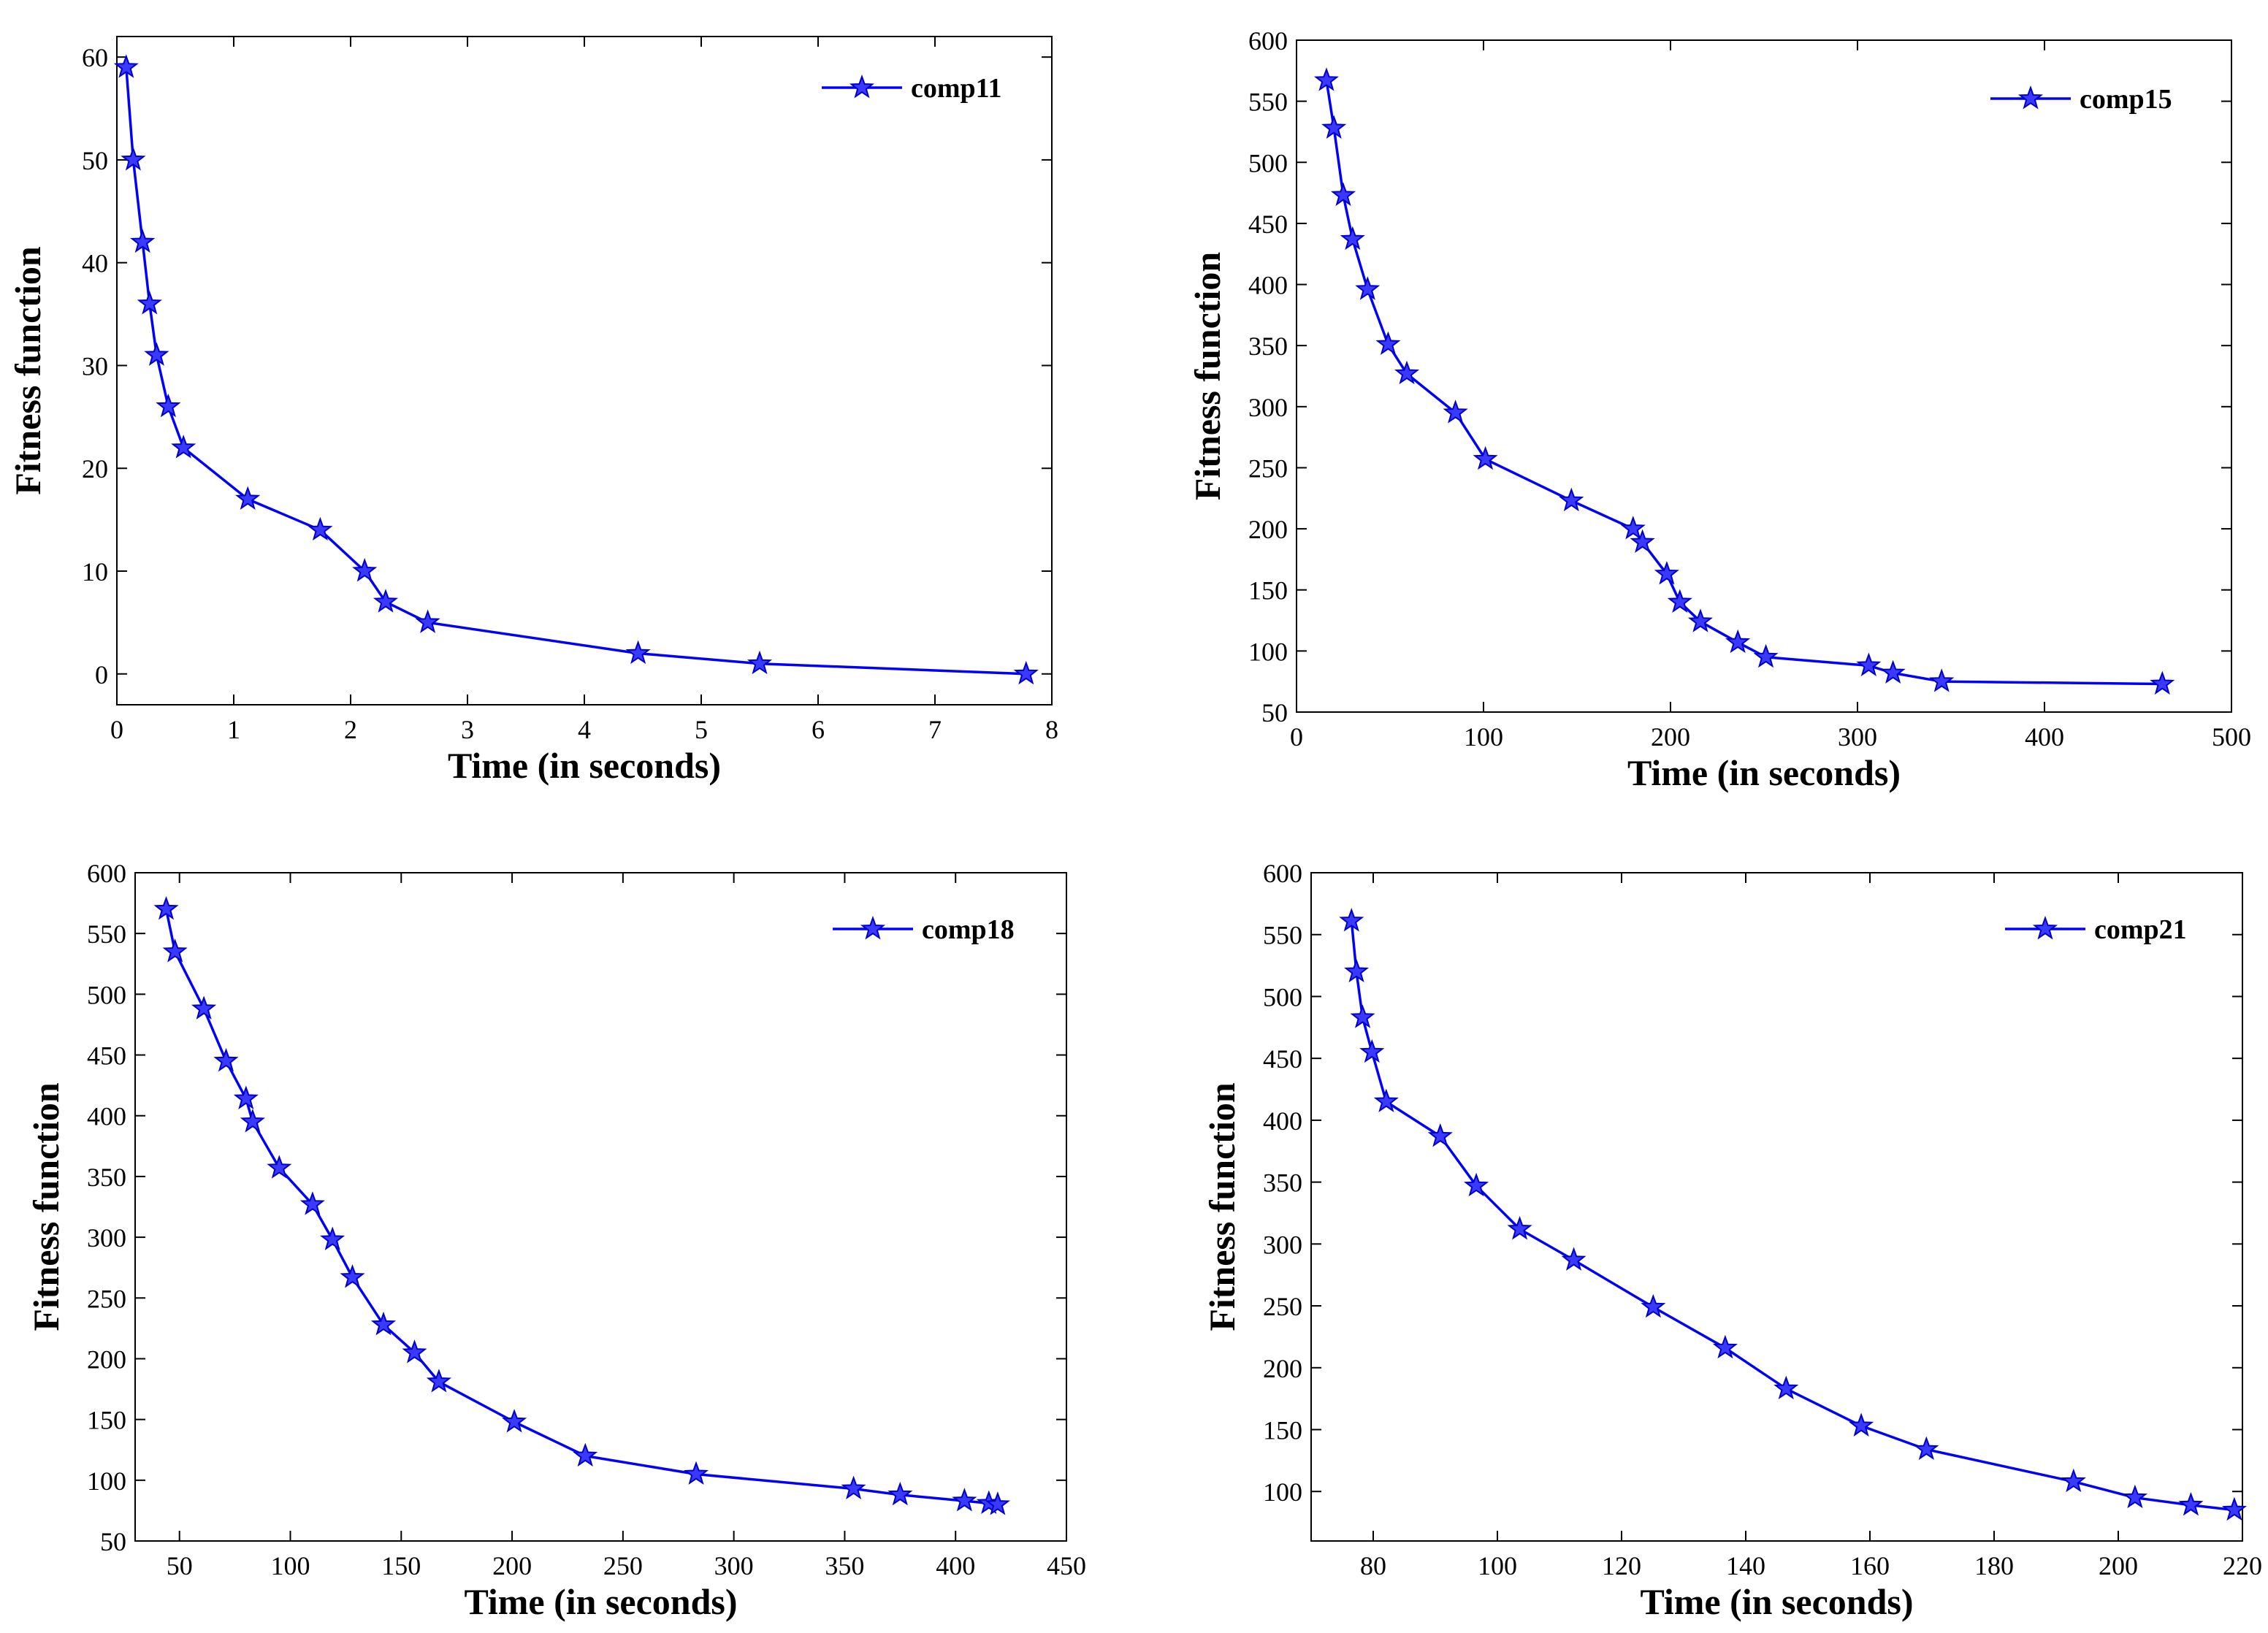  What do you see at coordinates (968, 929) in the screenshot?
I see `legend-label: comp18` at bounding box center [968, 929].